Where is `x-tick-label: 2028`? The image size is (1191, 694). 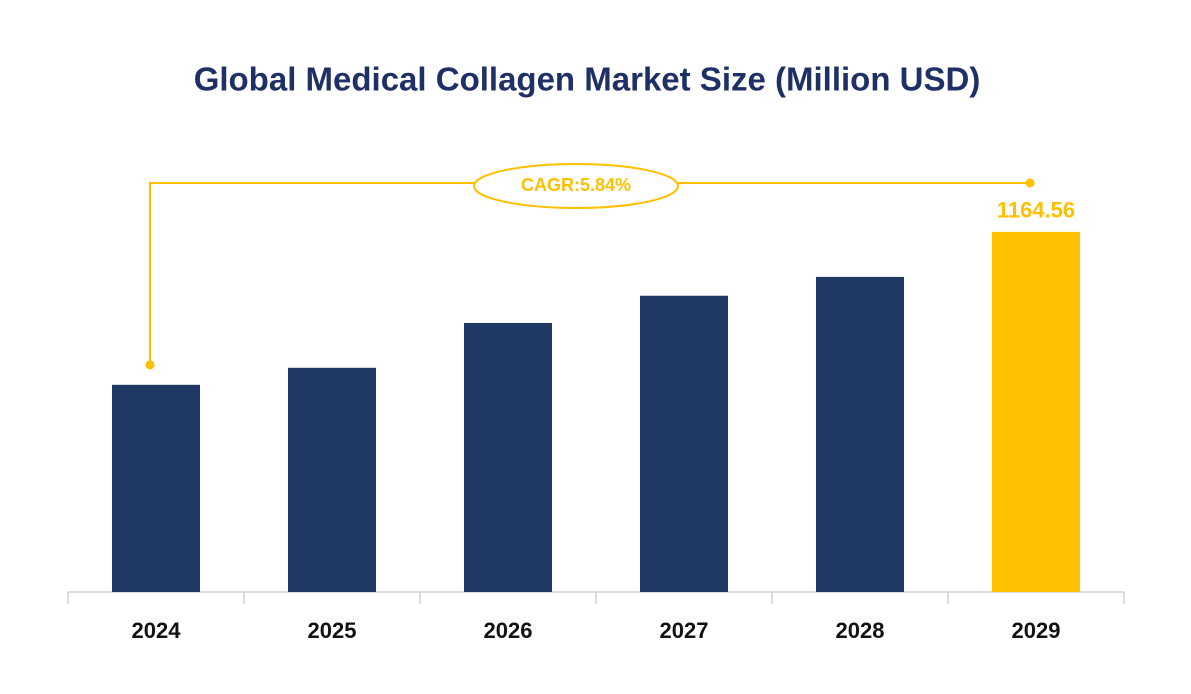
x-tick-label: 2028 is located at coordinates (860, 630).